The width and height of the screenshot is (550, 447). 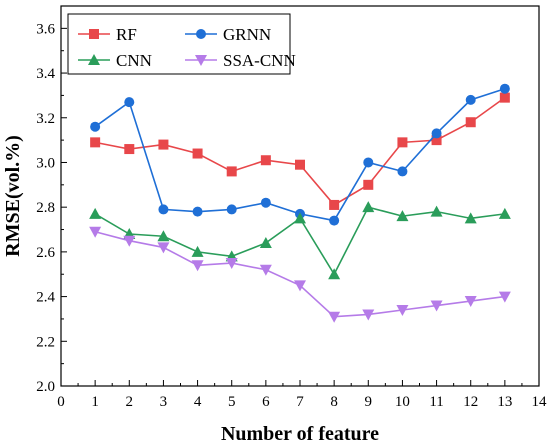 I want to click on x-tick-label: 12, so click(x=470, y=402).